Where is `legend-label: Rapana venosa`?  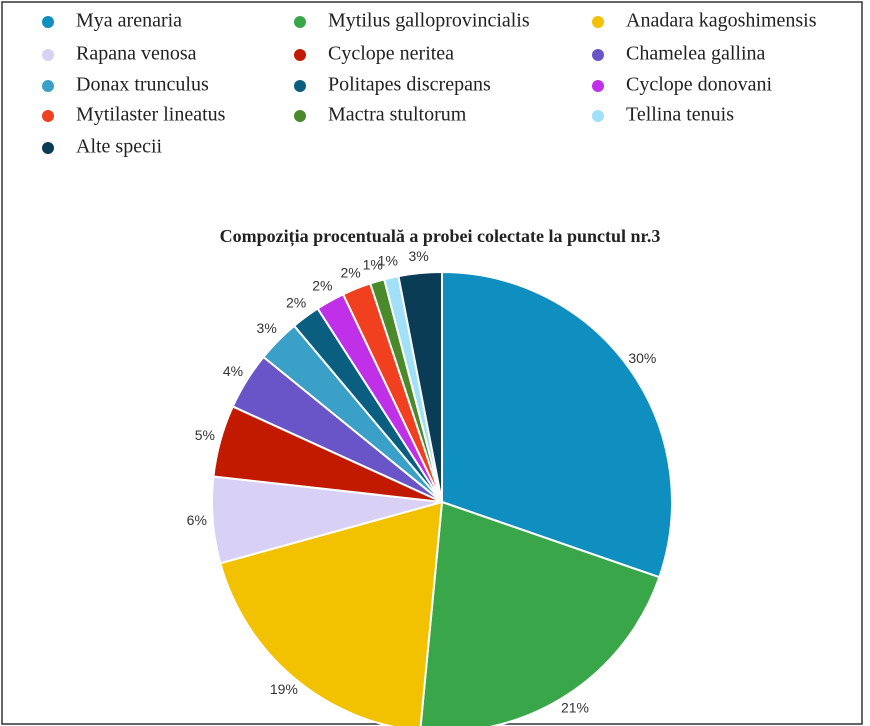 legend-label: Rapana venosa is located at coordinates (136, 54).